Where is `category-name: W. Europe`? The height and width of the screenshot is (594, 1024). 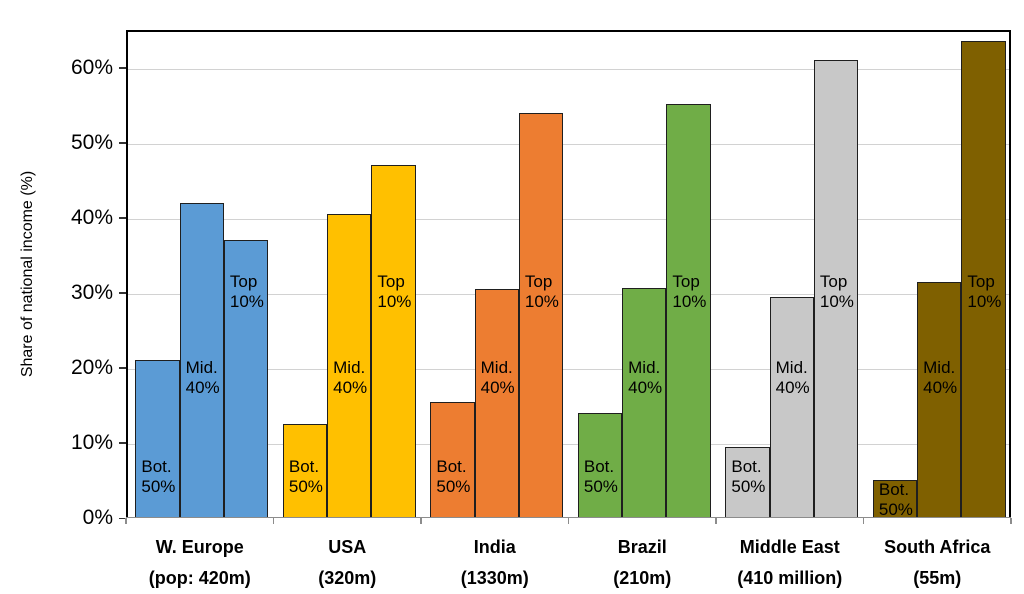
category-name: W. Europe is located at coordinates (199, 547).